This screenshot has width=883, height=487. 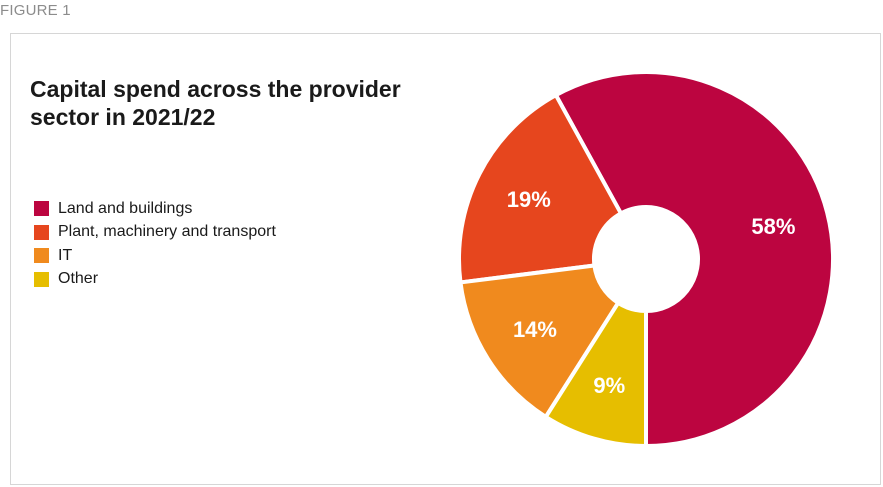 I want to click on chart-title-line-2: sector in 2021/22, so click(x=123, y=117).